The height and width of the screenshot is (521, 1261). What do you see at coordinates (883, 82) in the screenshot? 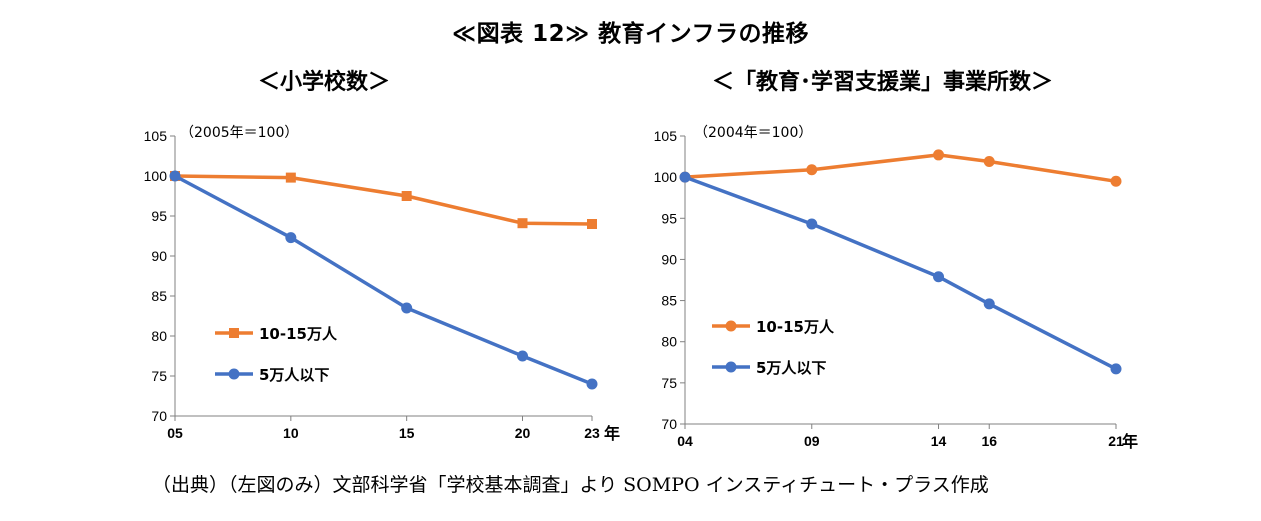
I see `right-chart-title: ＜「教育･学習支援業」事業所数＞` at bounding box center [883, 82].